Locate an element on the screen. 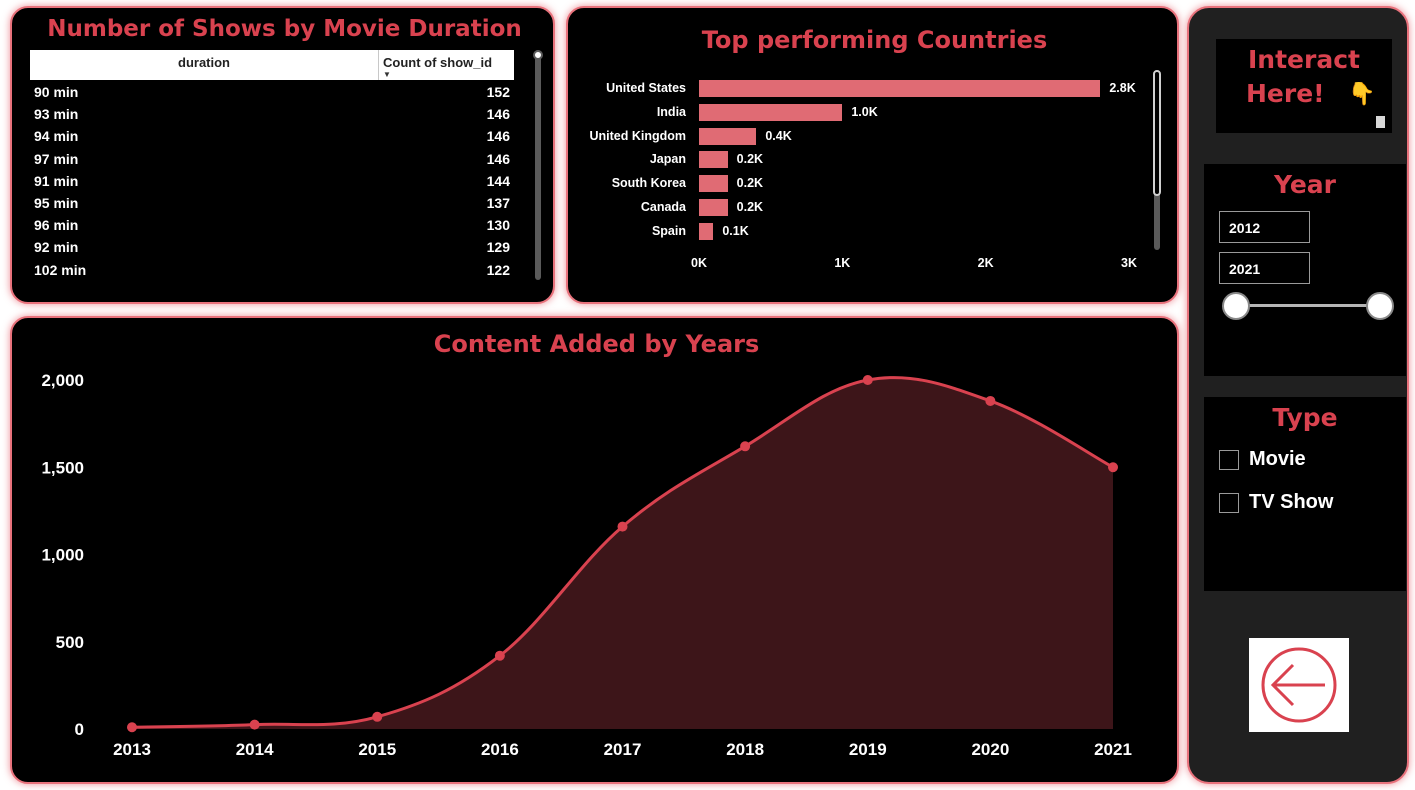 The height and width of the screenshot is (790, 1415). country-label: United Kingdom is located at coordinates (637, 135).